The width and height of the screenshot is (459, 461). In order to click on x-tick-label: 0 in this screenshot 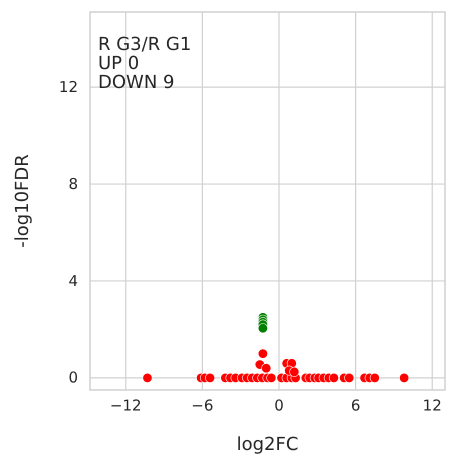, I will do `click(279, 405)`.